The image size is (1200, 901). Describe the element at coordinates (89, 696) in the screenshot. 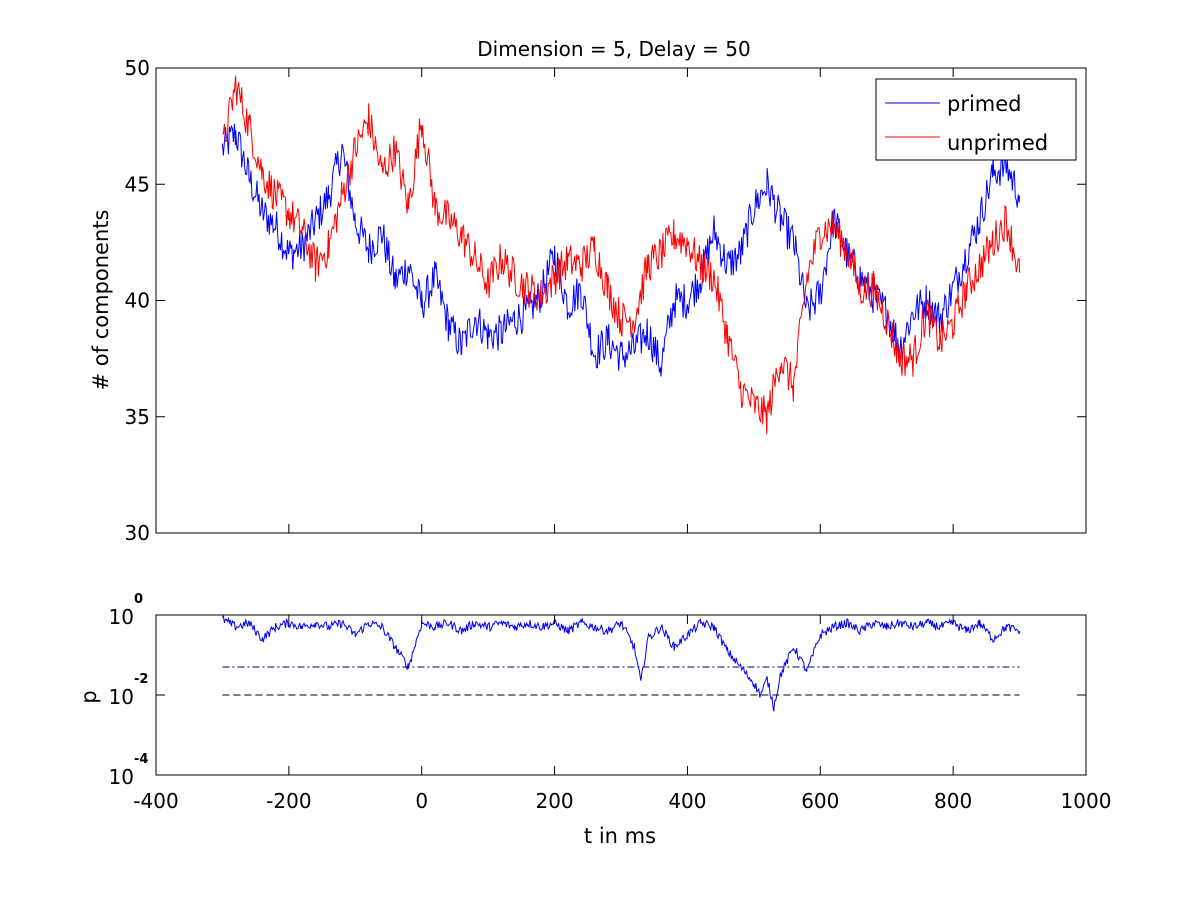

I see `bottom-y-axis-label: p` at that location.